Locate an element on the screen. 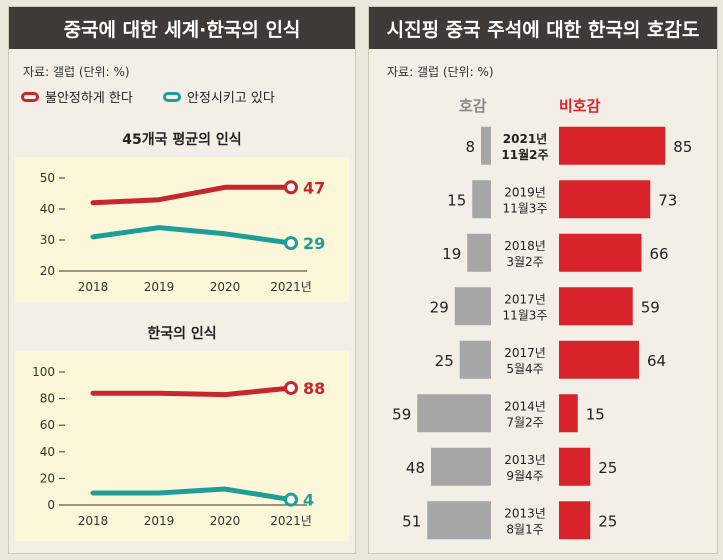  fav-value-label: 19 is located at coordinates (451, 254).